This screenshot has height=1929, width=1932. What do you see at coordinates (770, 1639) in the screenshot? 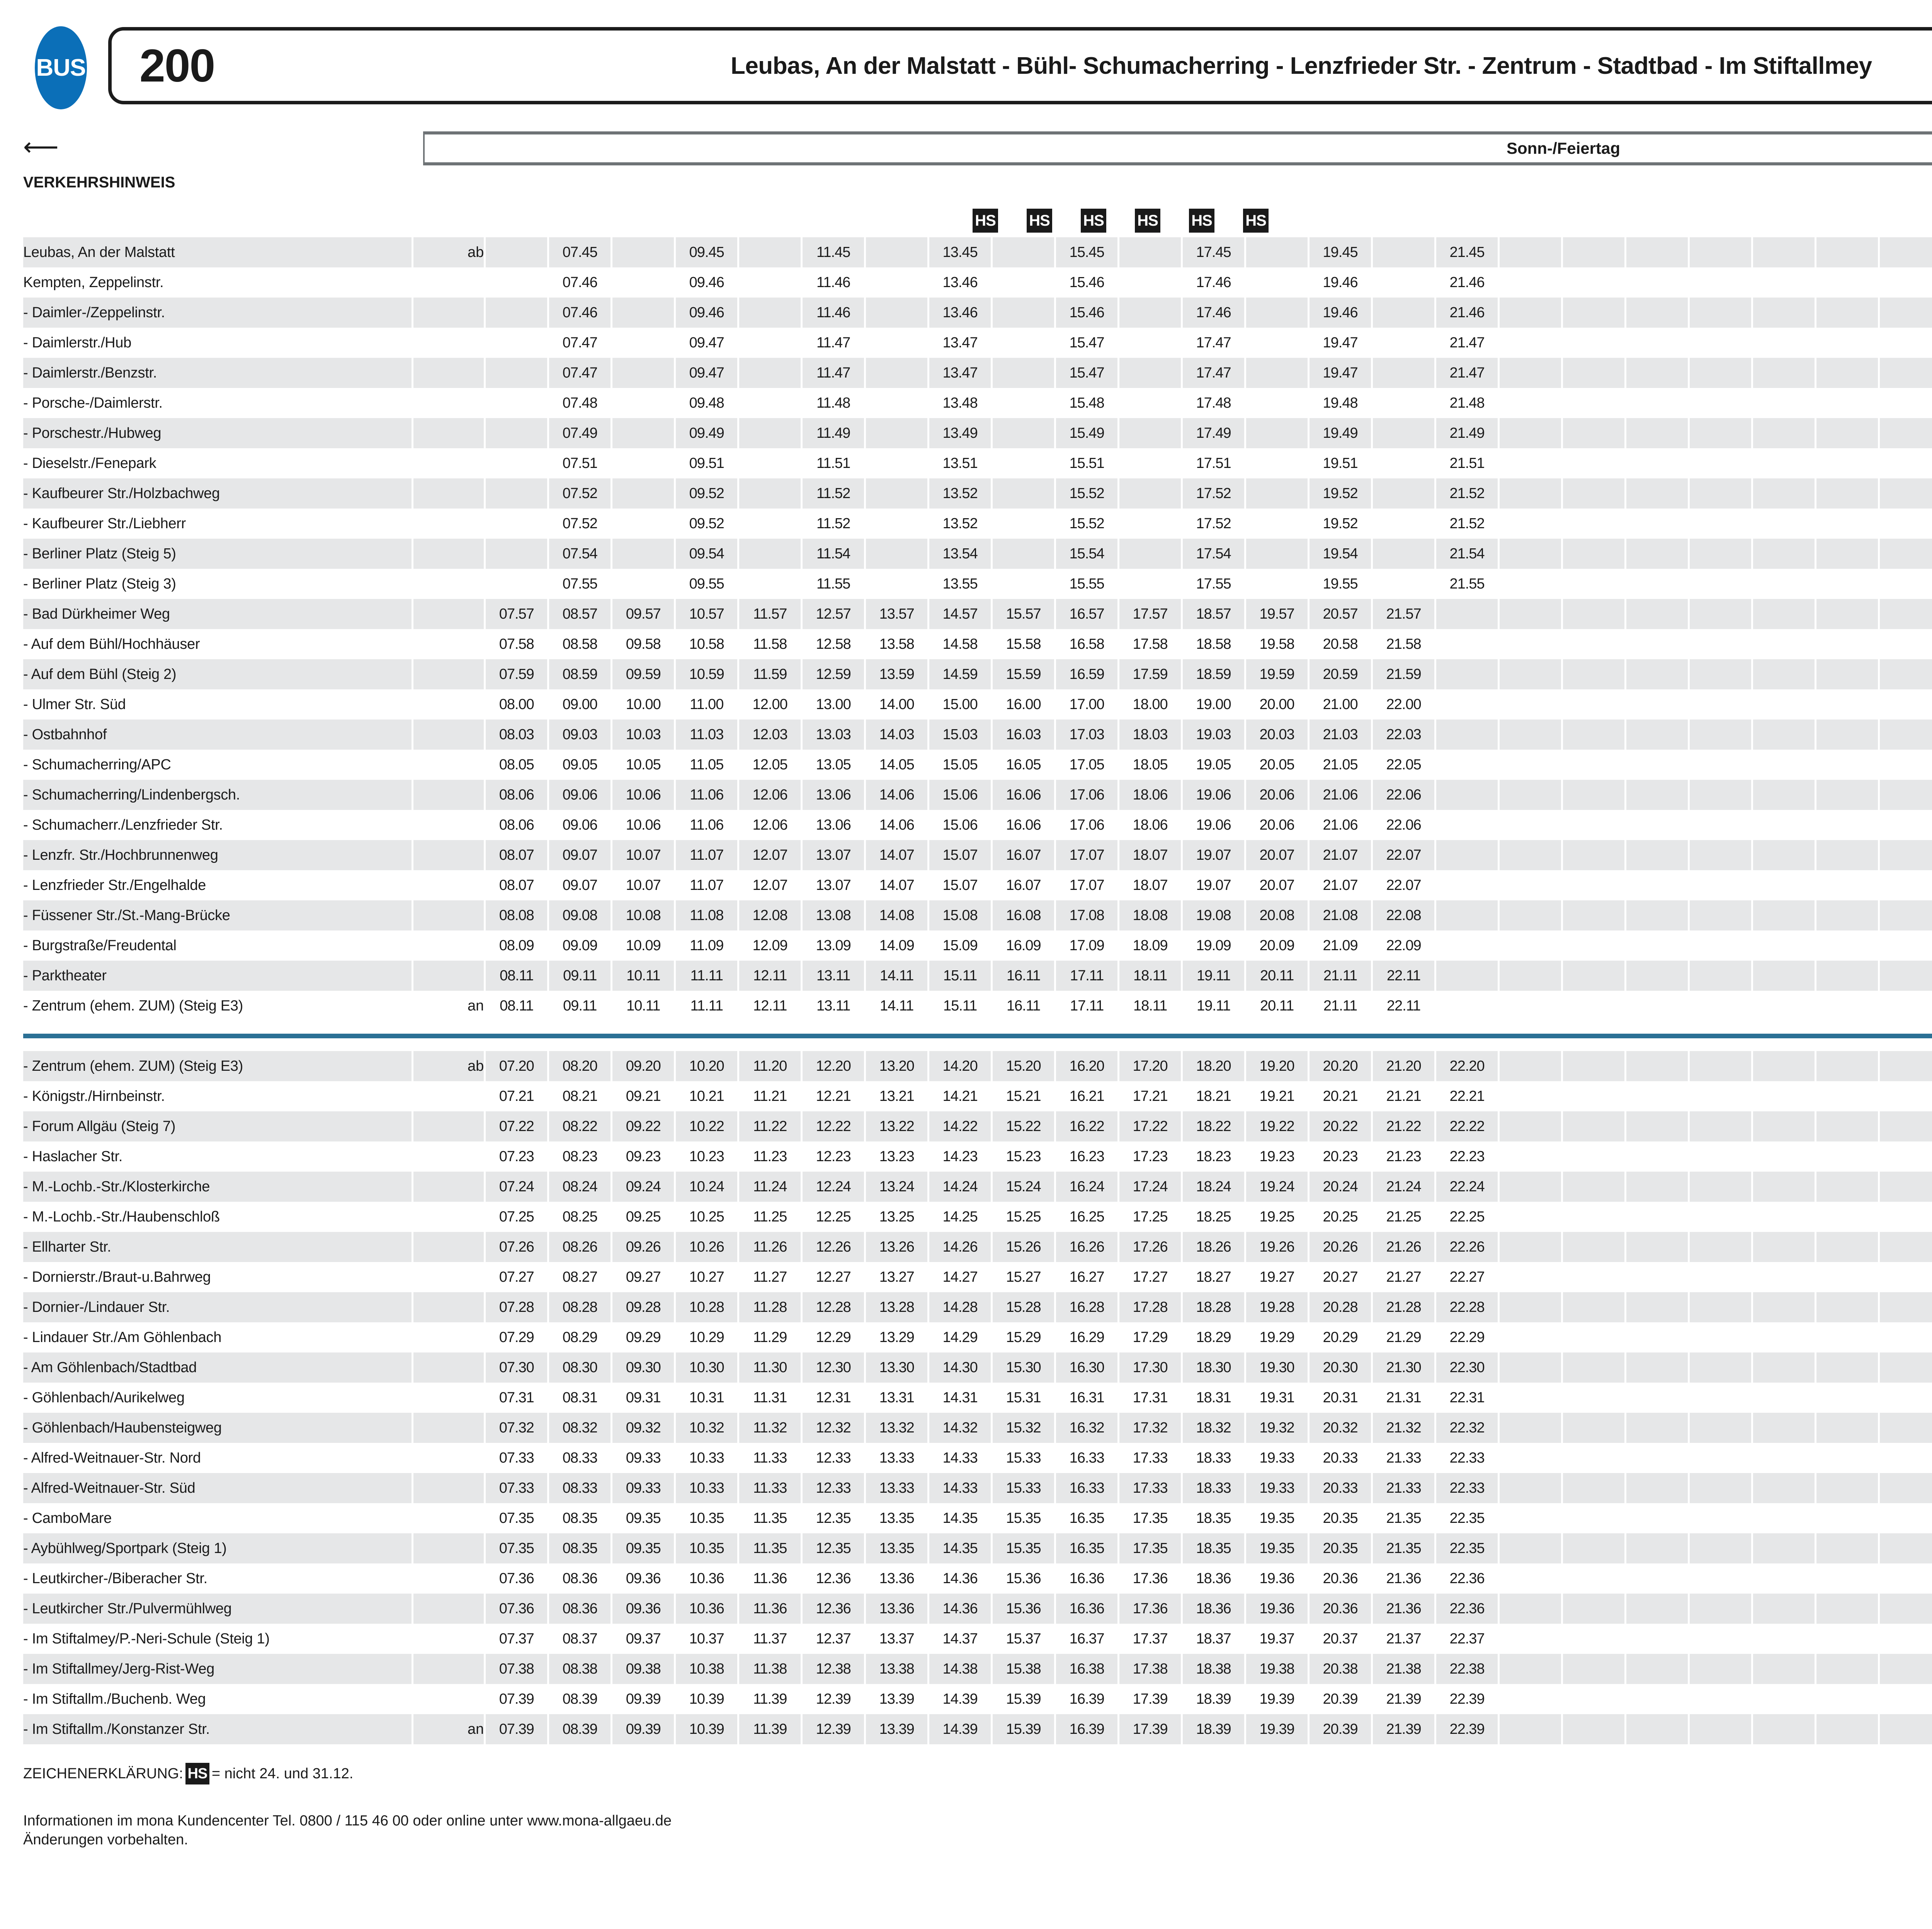
I see `departure-time-cell: 11.37` at bounding box center [770, 1639].